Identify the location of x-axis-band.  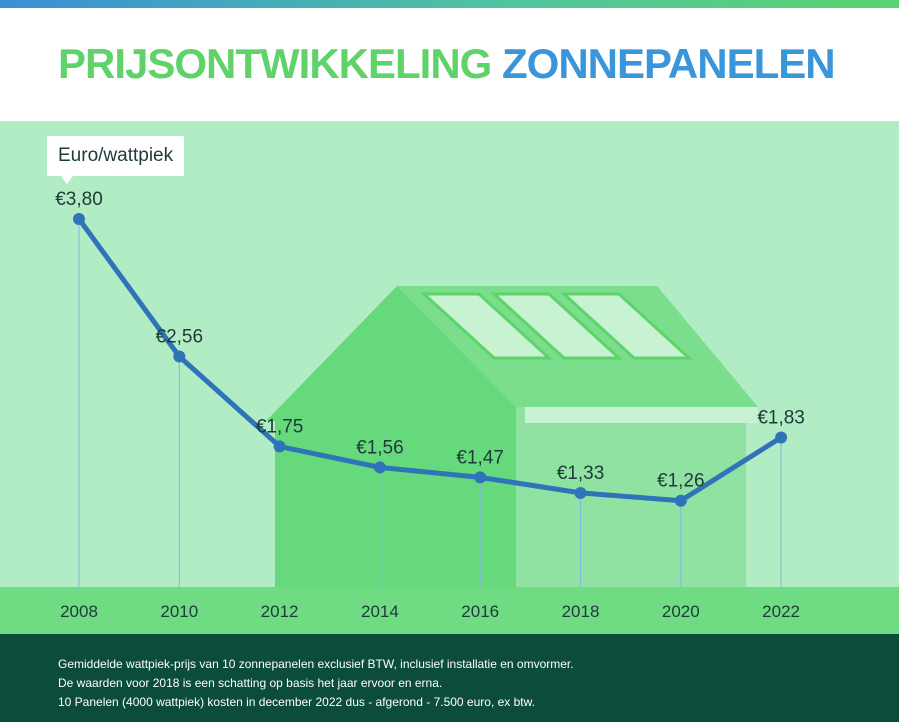
(449, 610).